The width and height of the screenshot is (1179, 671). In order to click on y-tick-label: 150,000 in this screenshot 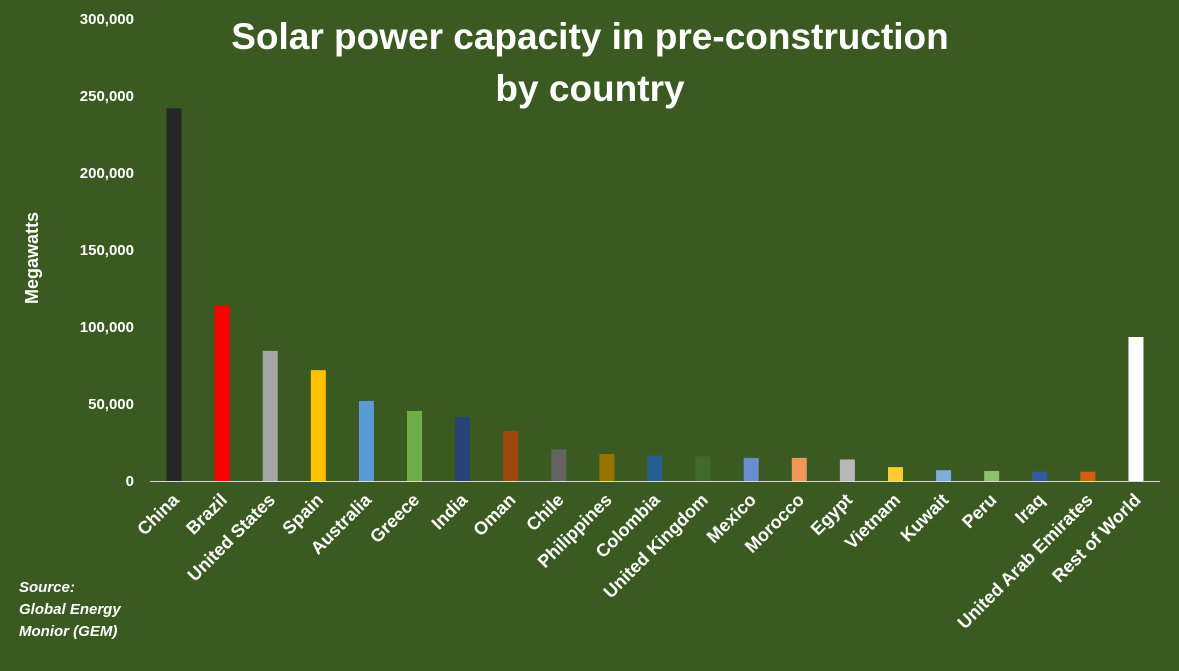, I will do `click(107, 250)`.